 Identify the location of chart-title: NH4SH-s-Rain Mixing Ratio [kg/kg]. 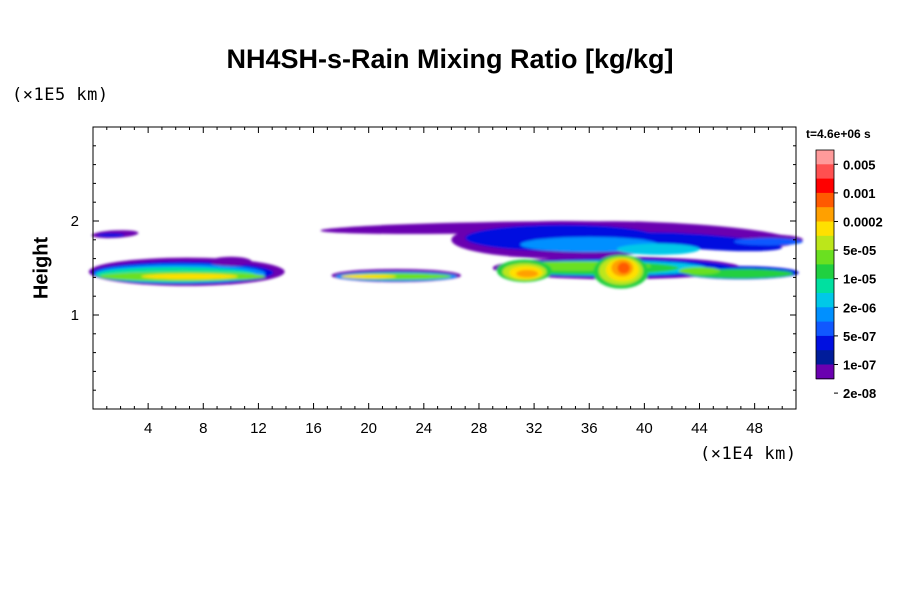
(450, 59).